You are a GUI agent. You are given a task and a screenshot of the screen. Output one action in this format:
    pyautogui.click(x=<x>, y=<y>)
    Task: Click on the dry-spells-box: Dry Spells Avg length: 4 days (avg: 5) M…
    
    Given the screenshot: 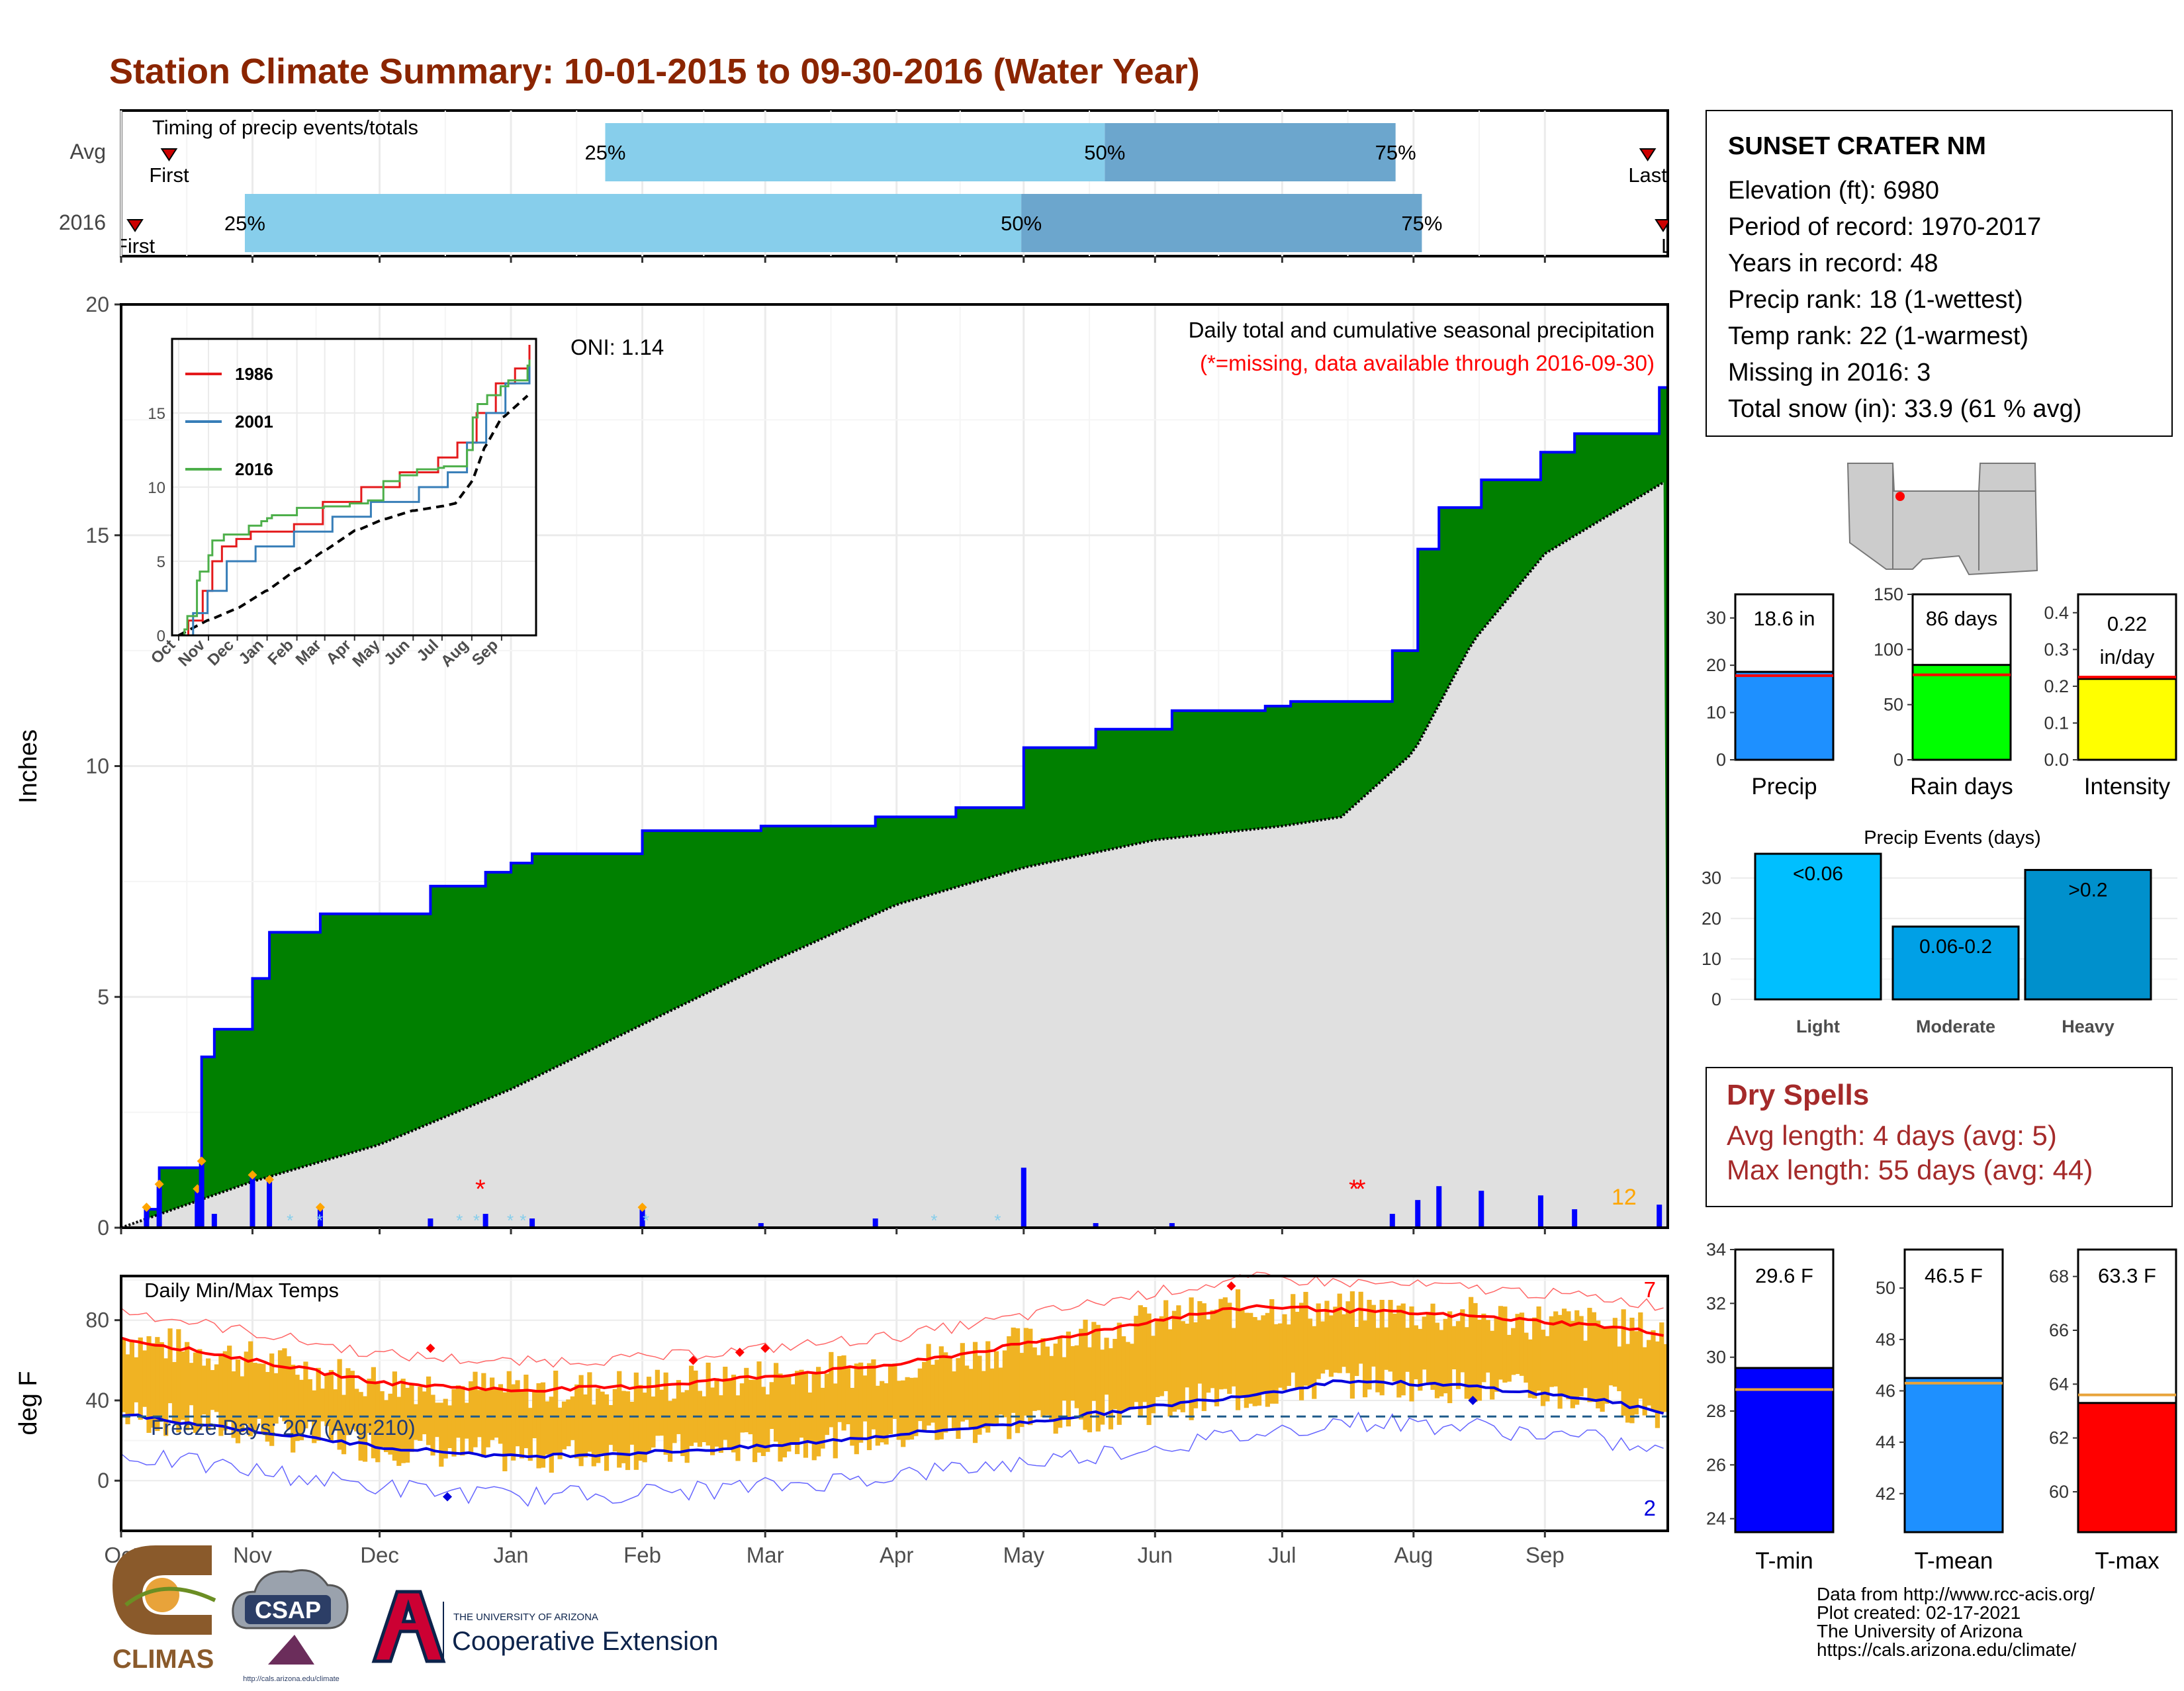 What is the action you would take?
    pyautogui.click(x=1940, y=1137)
    